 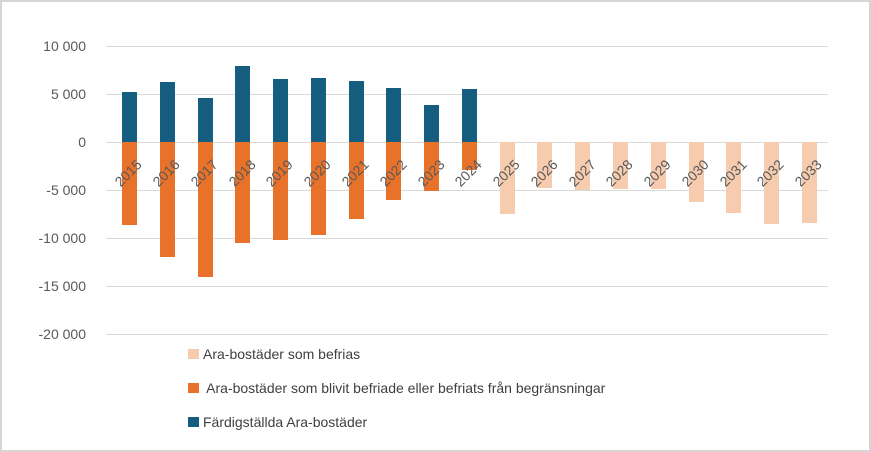 What do you see at coordinates (396, 354) in the screenshot?
I see `legend-item-befrias: Ara-bostäder som befrias` at bounding box center [396, 354].